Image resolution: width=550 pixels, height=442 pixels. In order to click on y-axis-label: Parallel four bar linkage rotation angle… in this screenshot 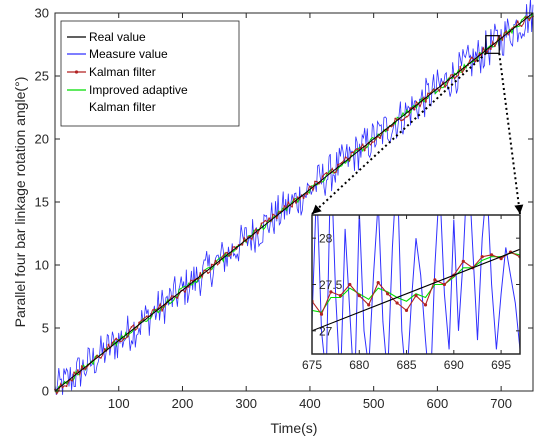, I will do `click(20, 202)`.